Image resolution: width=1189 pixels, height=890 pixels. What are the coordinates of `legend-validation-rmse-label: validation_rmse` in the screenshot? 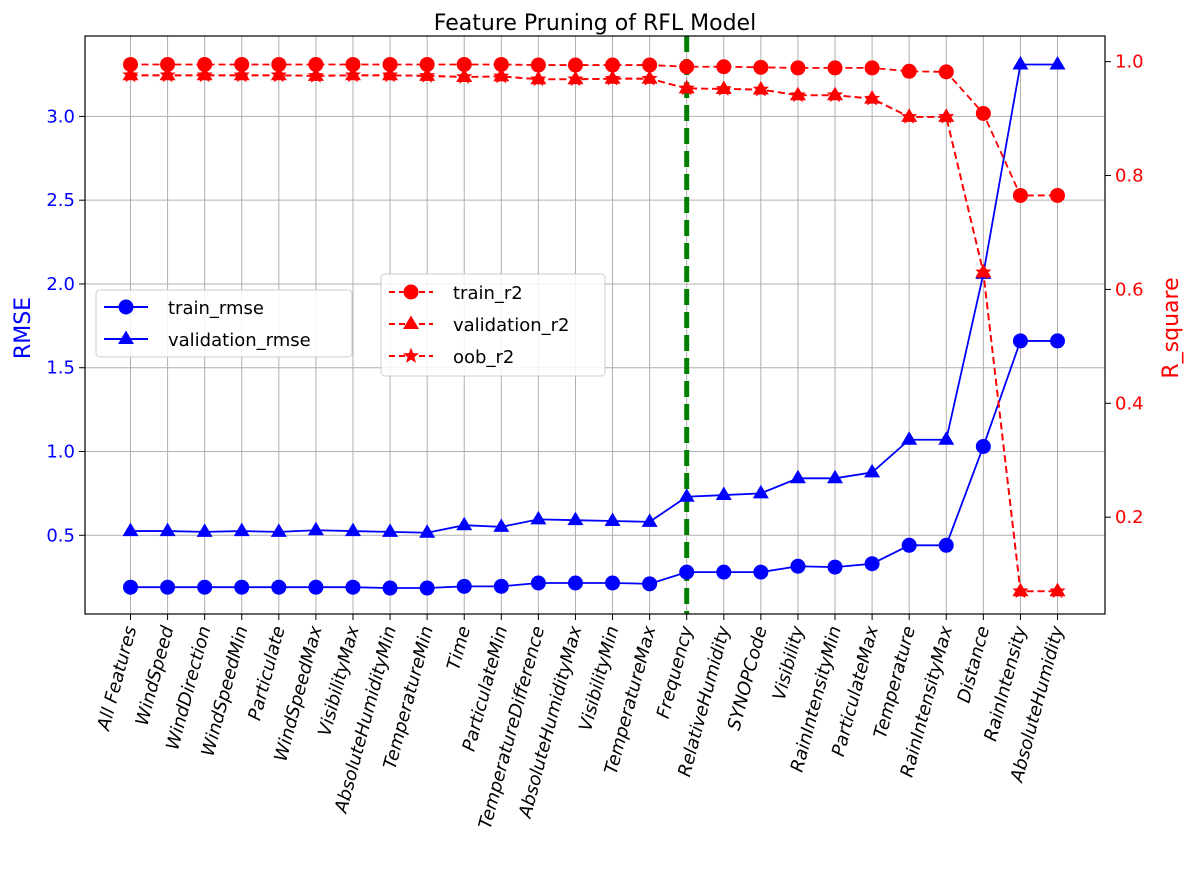 It's located at (239, 340).